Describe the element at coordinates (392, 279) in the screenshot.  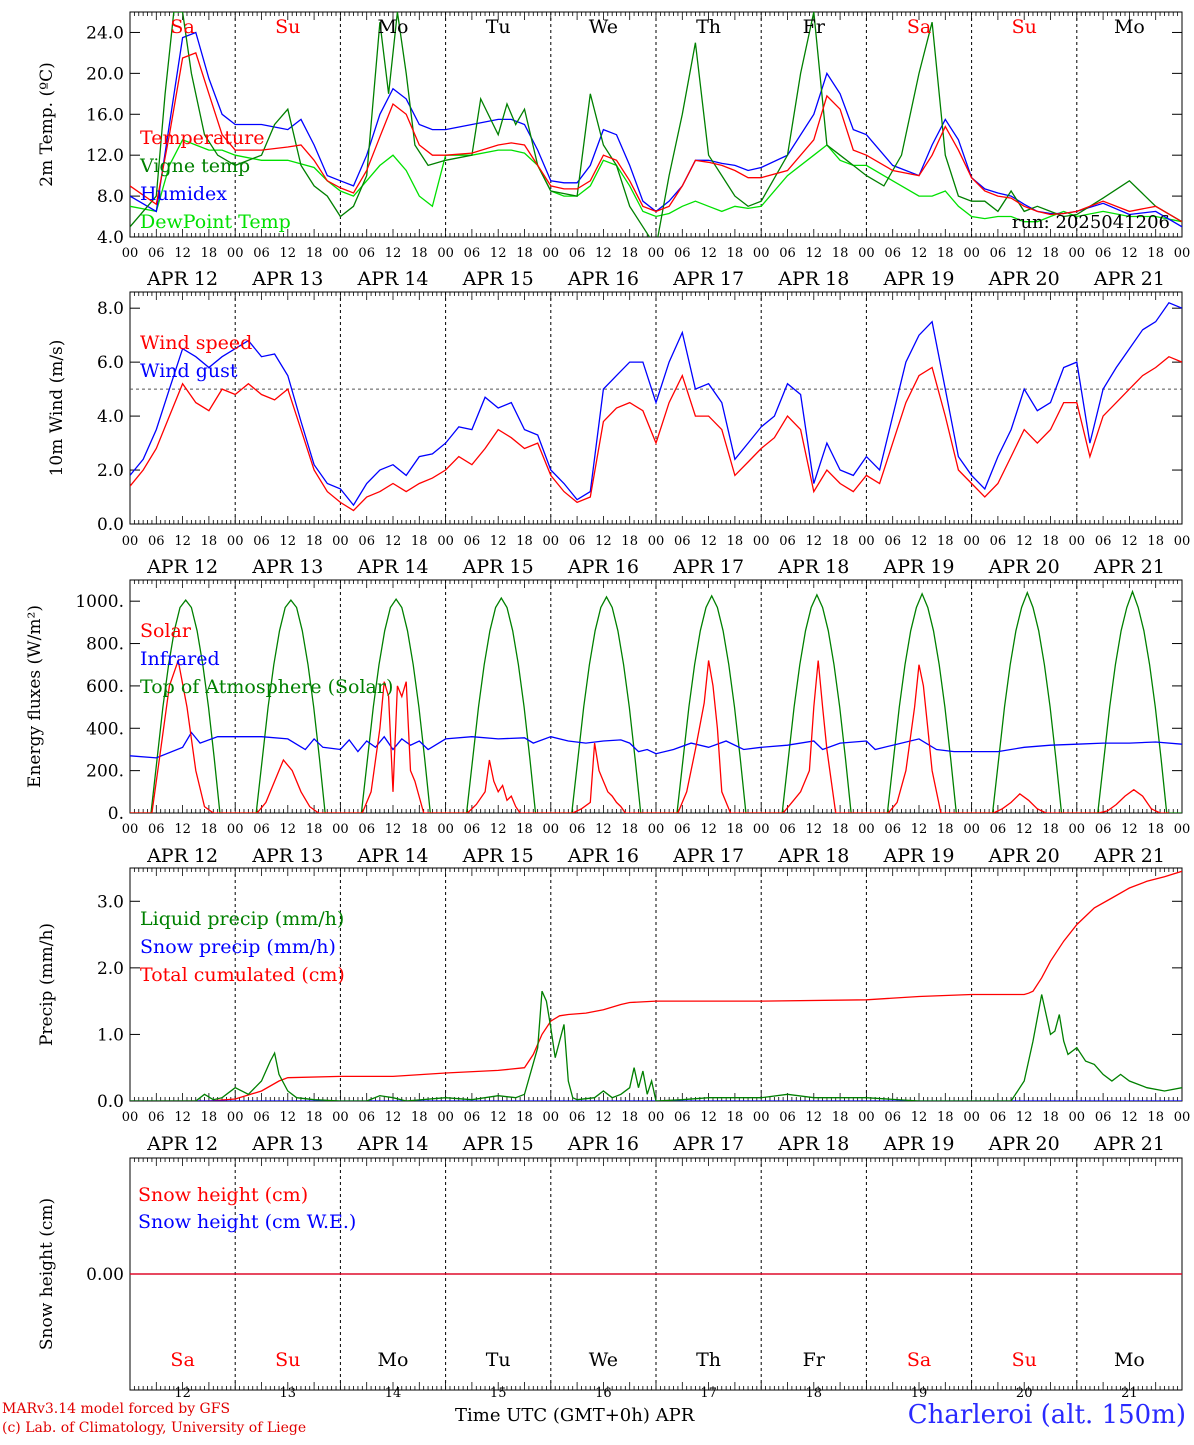
I see `date-label: APR 14` at that location.